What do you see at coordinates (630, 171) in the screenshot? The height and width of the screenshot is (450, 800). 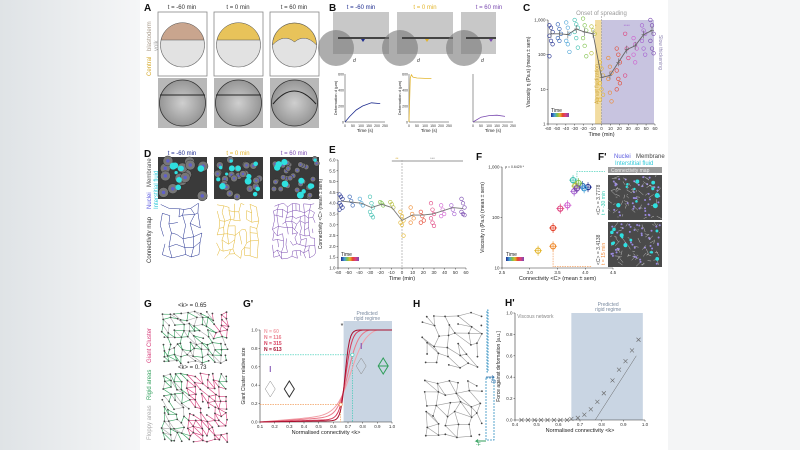 I see `map-legend-label: Connectivity map` at bounding box center [630, 171].